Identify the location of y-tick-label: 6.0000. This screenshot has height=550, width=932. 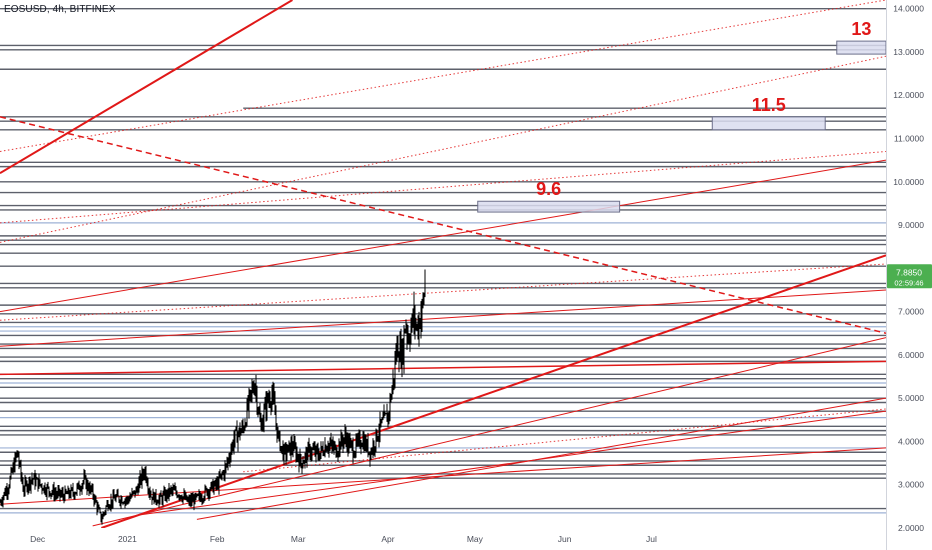
(911, 355).